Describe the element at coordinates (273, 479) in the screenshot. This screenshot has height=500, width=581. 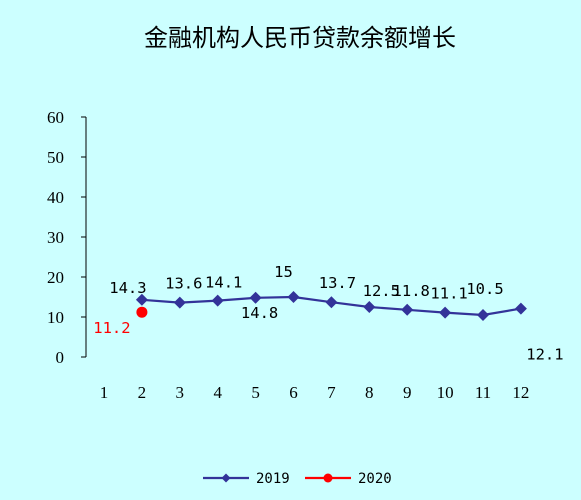
I see `legend-label-2019: 2019` at that location.